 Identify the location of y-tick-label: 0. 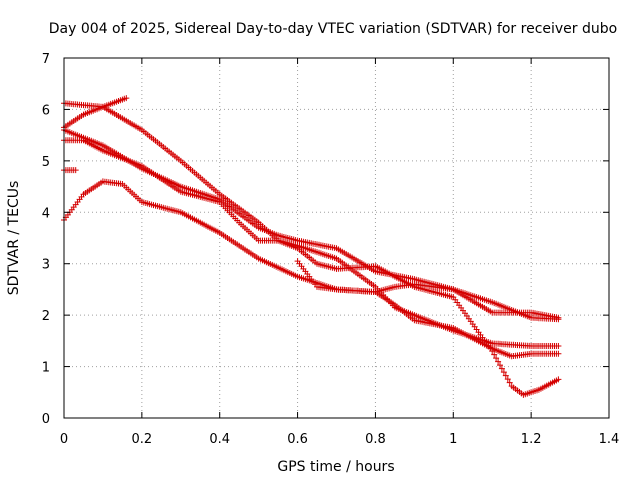
(46, 419).